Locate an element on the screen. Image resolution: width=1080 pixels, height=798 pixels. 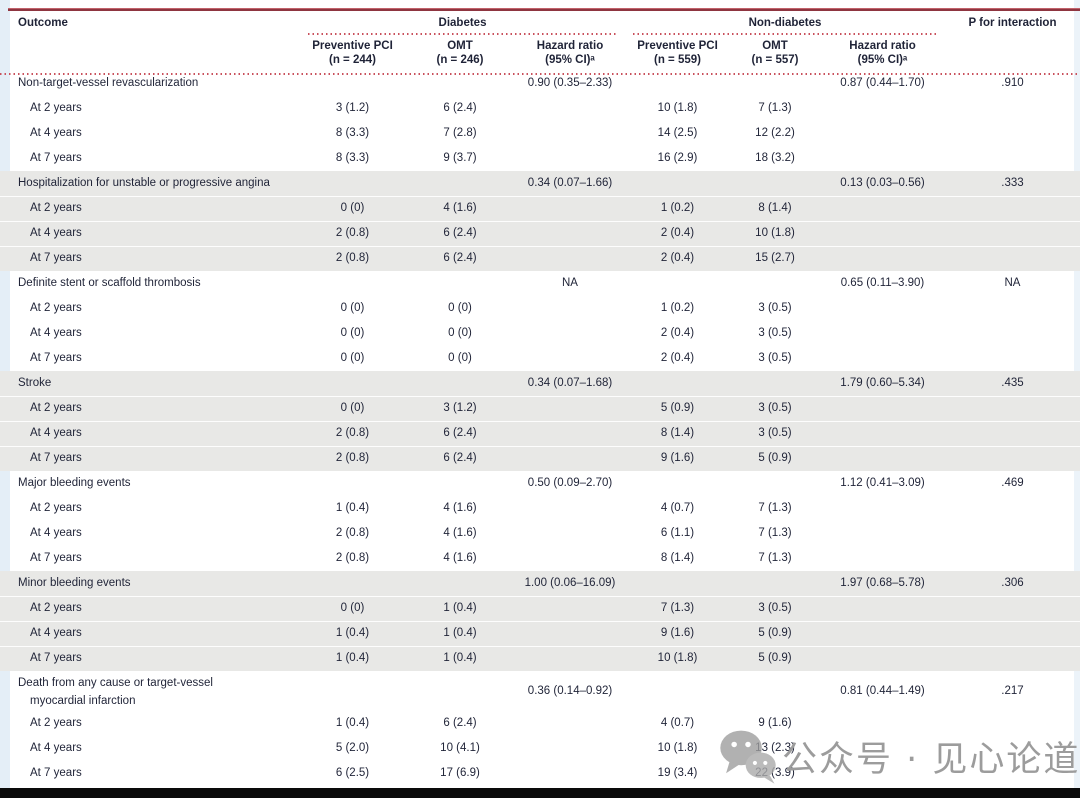
nondiabetes-omt-value: 8 (1.4) is located at coordinates (775, 208).